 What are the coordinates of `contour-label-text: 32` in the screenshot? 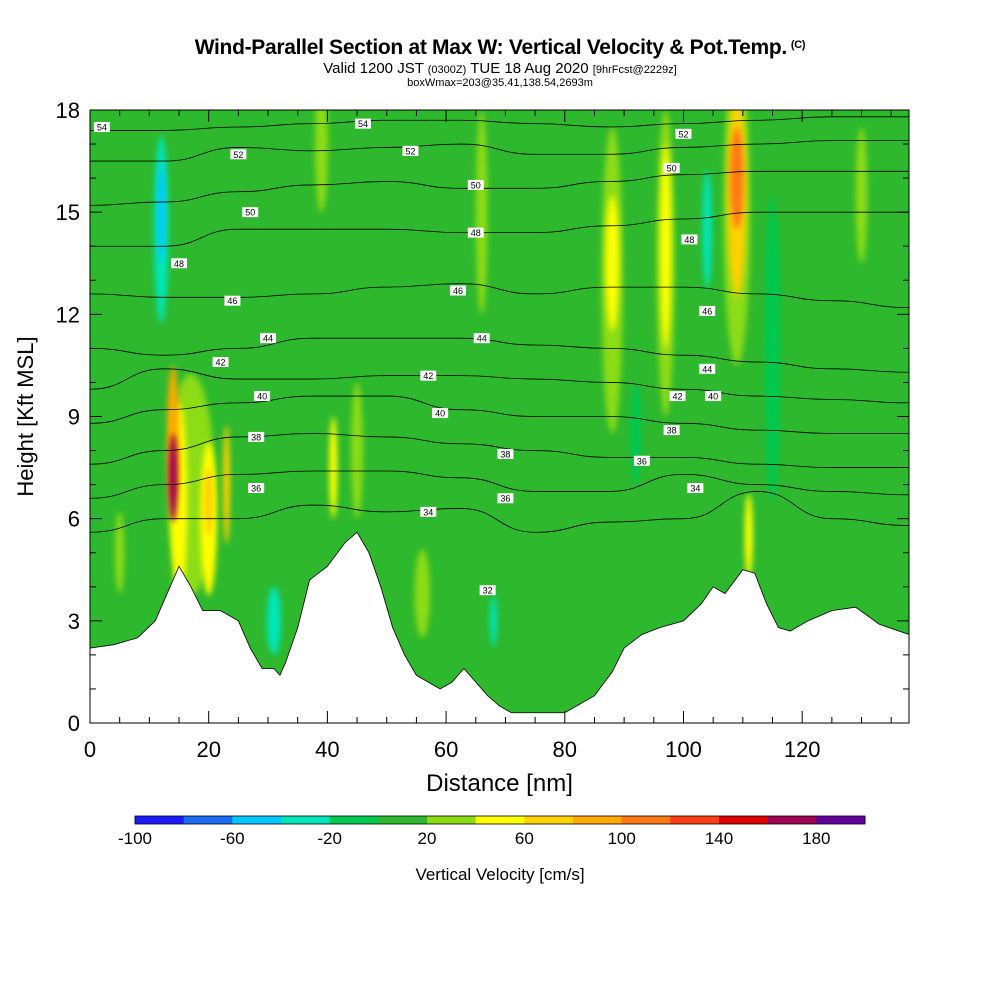 It's located at (488, 591).